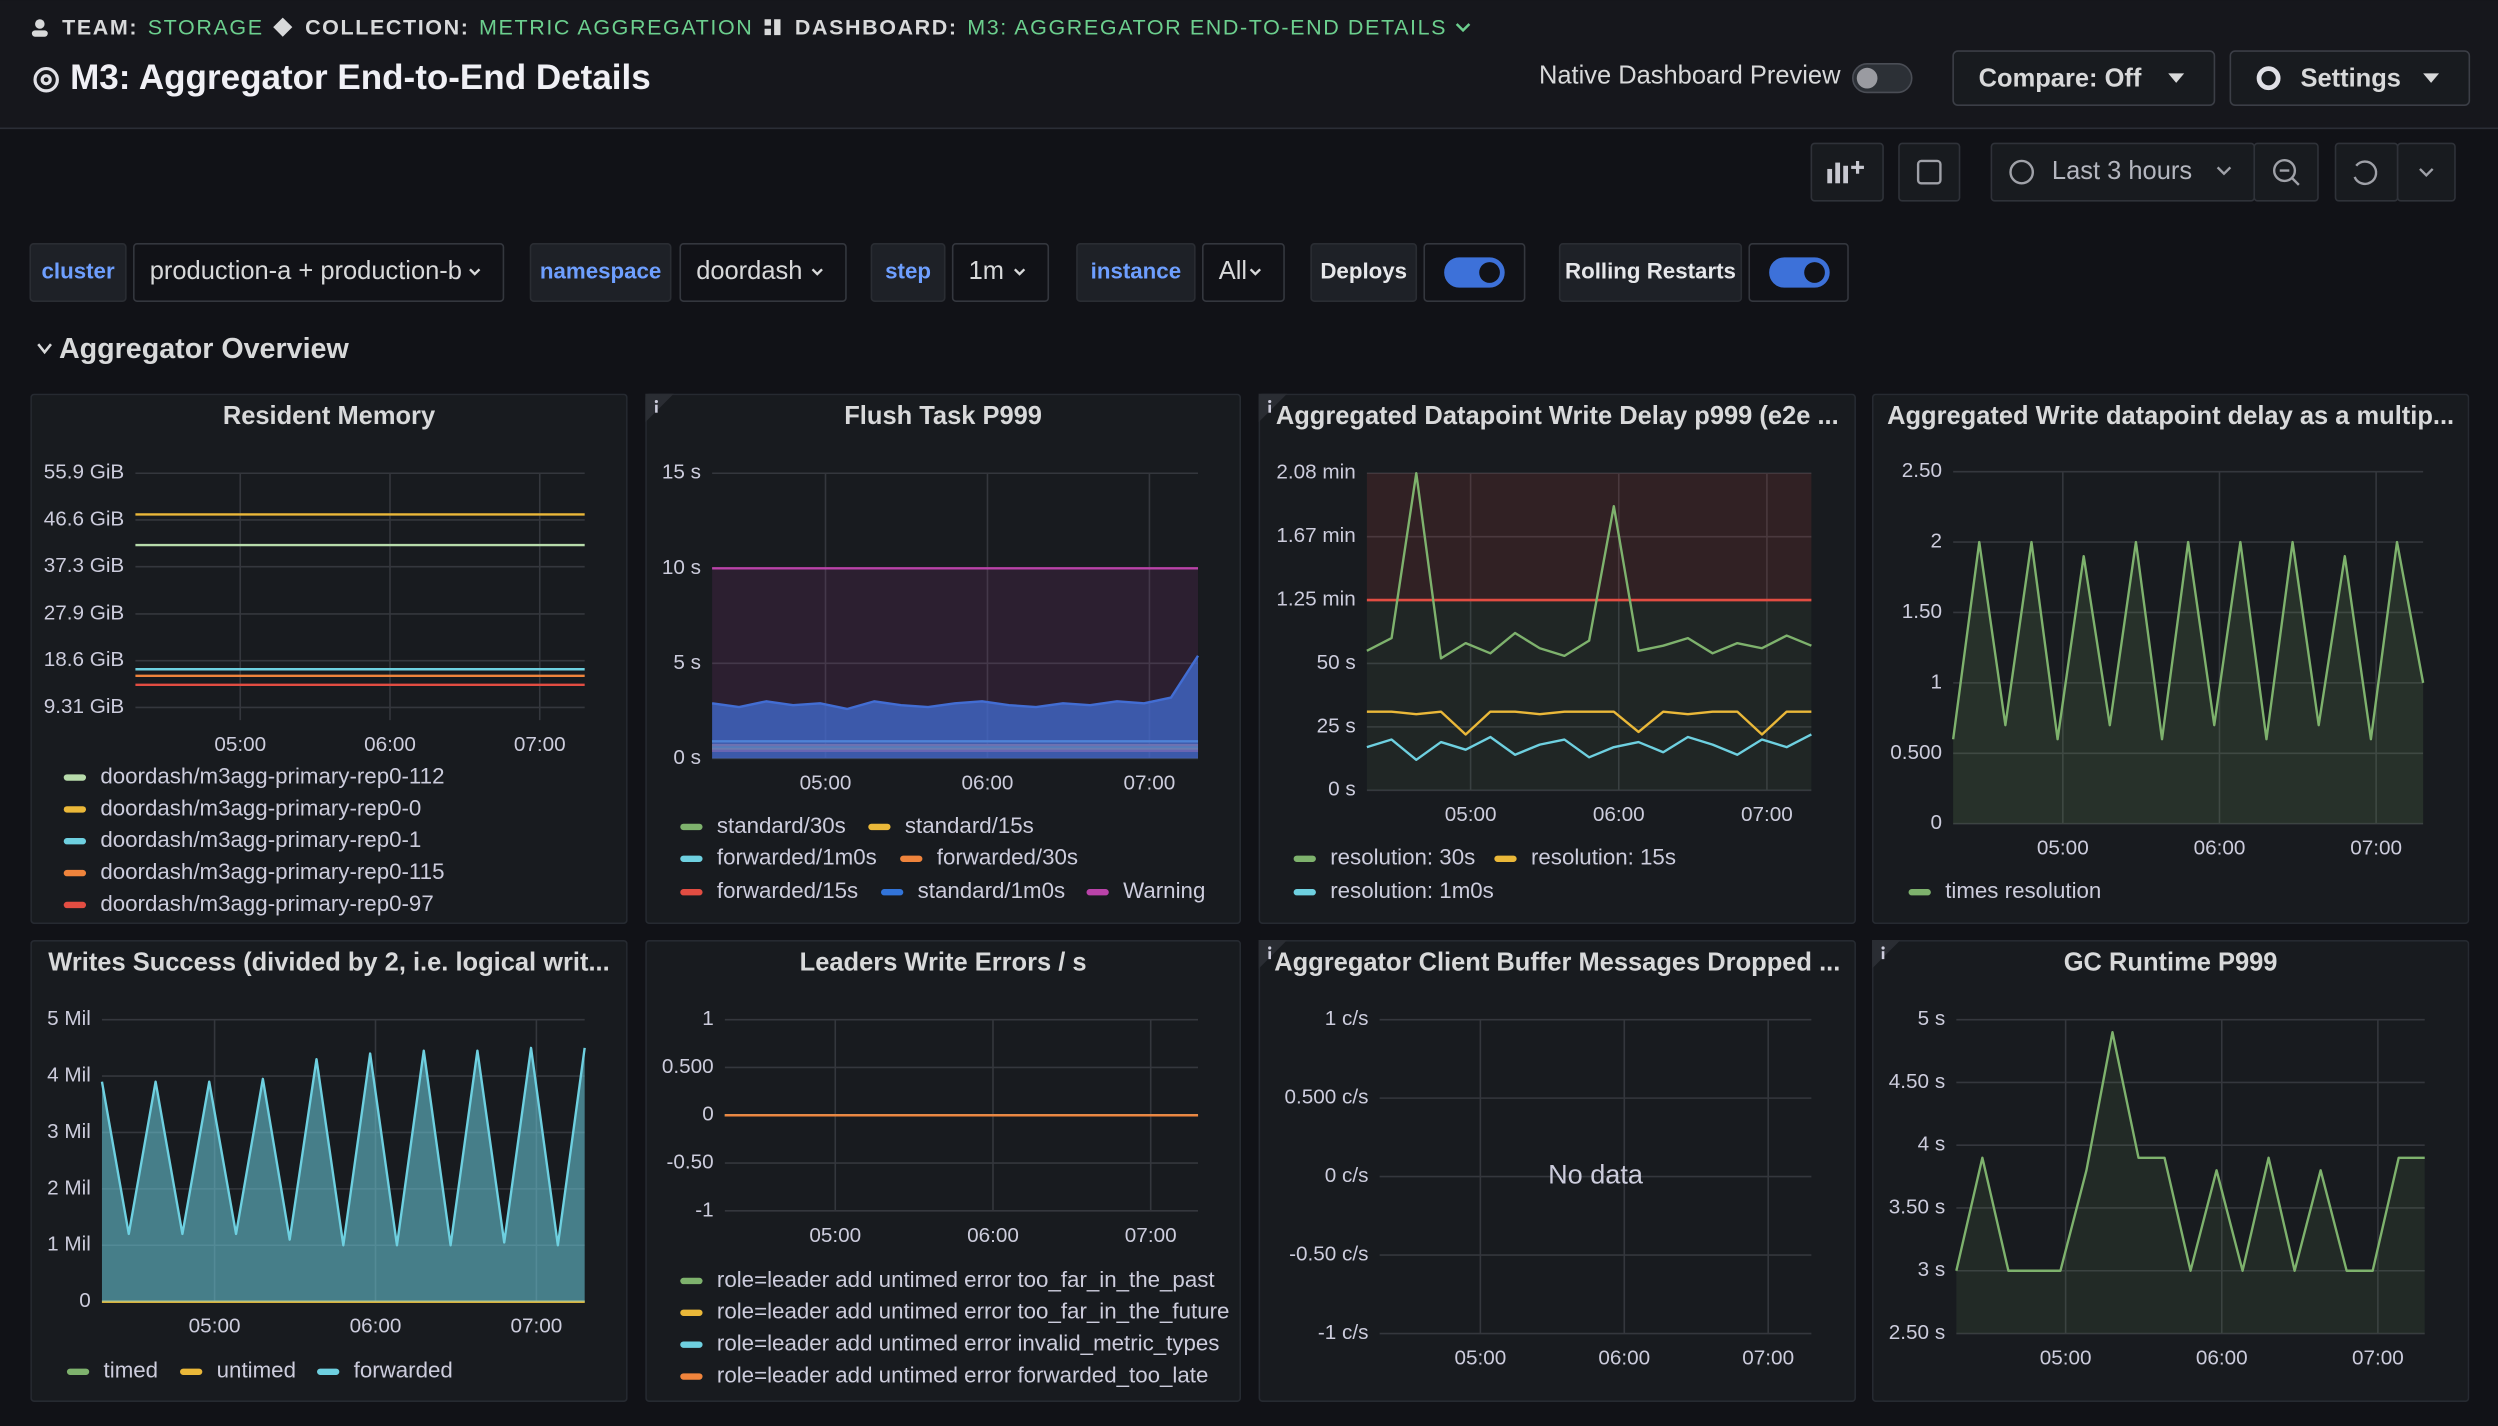 This screenshot has height=1426, width=2498. Describe the element at coordinates (681, 472) in the screenshot. I see `y-tick-label: 15 s` at that location.